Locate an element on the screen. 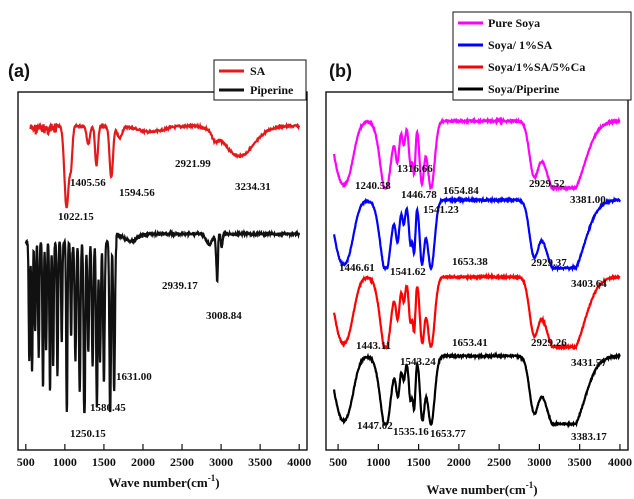  panel-a-peak-label: 3008.84 is located at coordinates (224, 316).